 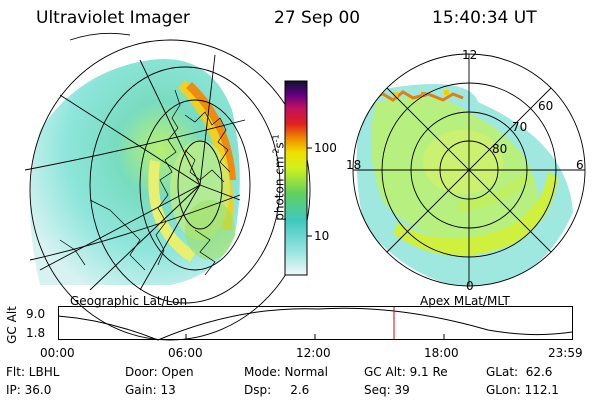 What do you see at coordinates (387, 390) in the screenshot?
I see `param-seq: Seq: 39` at bounding box center [387, 390].